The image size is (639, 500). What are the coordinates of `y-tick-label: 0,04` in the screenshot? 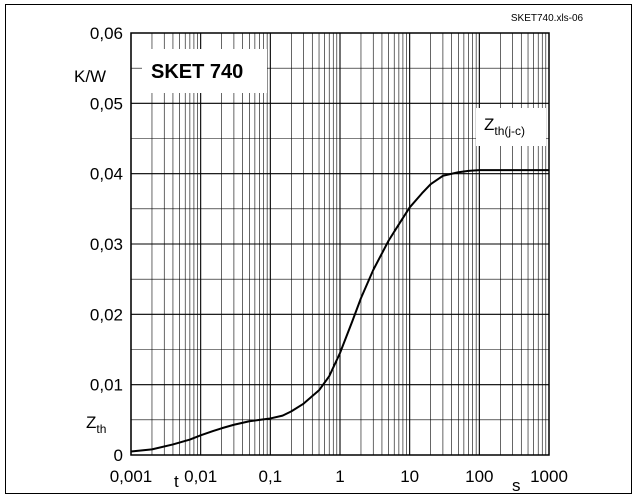 It's located at (106, 174).